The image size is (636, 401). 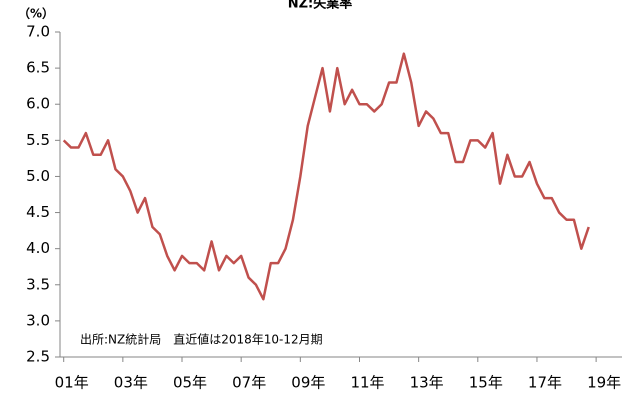 I want to click on x-tick-label: 15年, so click(x=486, y=383).